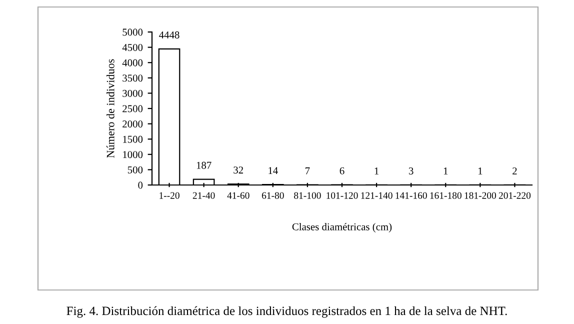 Image resolution: width=574 pixels, height=324 pixels. I want to click on y-tick-label: 0, so click(140, 185).